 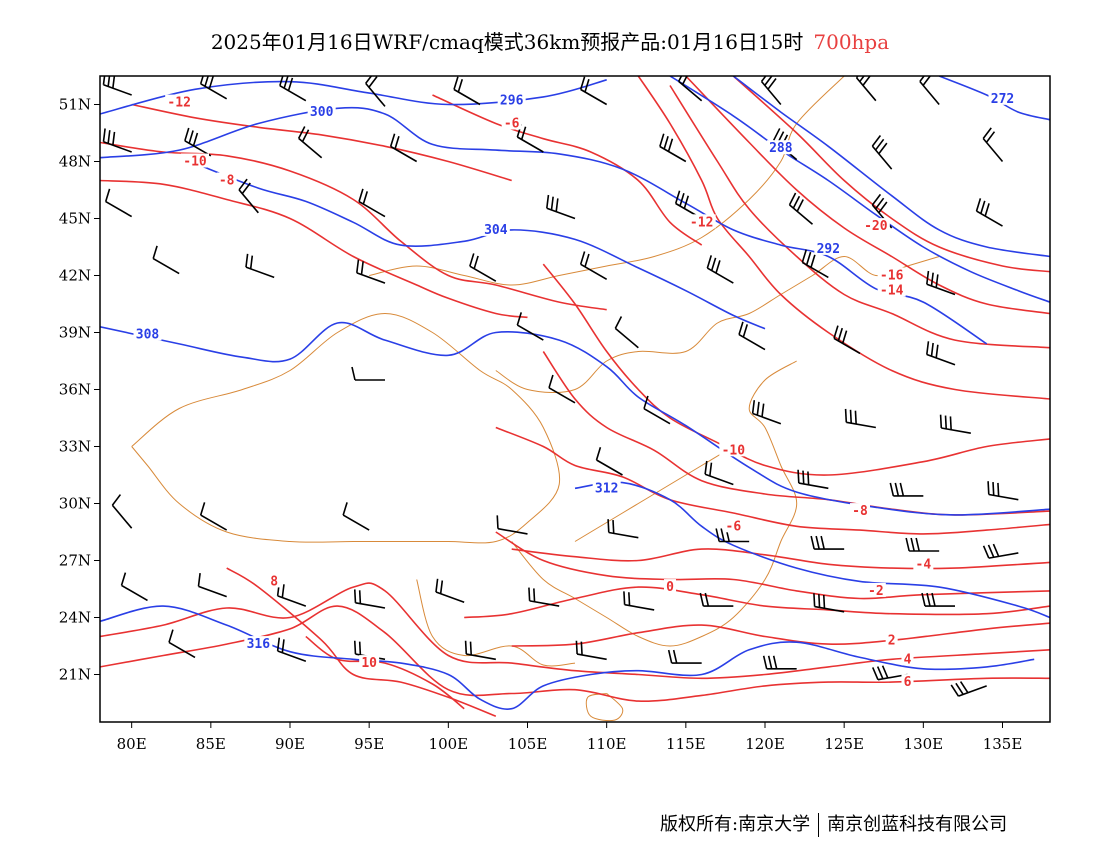 I want to click on lat-tick-label: 27N, so click(x=75, y=561).